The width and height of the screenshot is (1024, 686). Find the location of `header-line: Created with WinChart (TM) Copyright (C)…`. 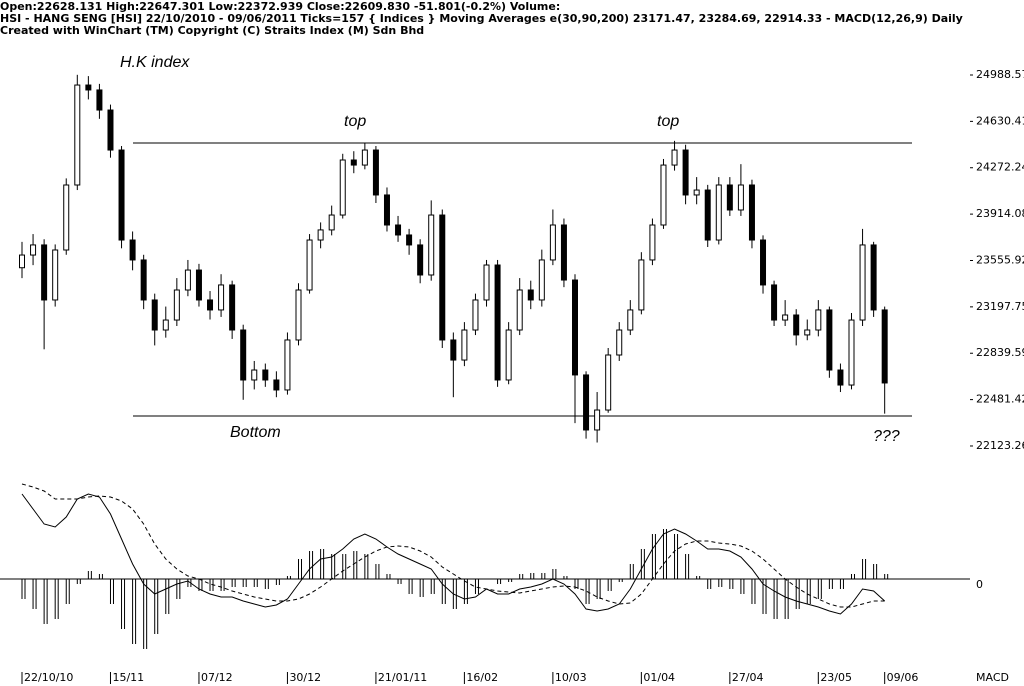

header-line: Created with WinChart (TM) Copyright (C)… is located at coordinates (212, 30).